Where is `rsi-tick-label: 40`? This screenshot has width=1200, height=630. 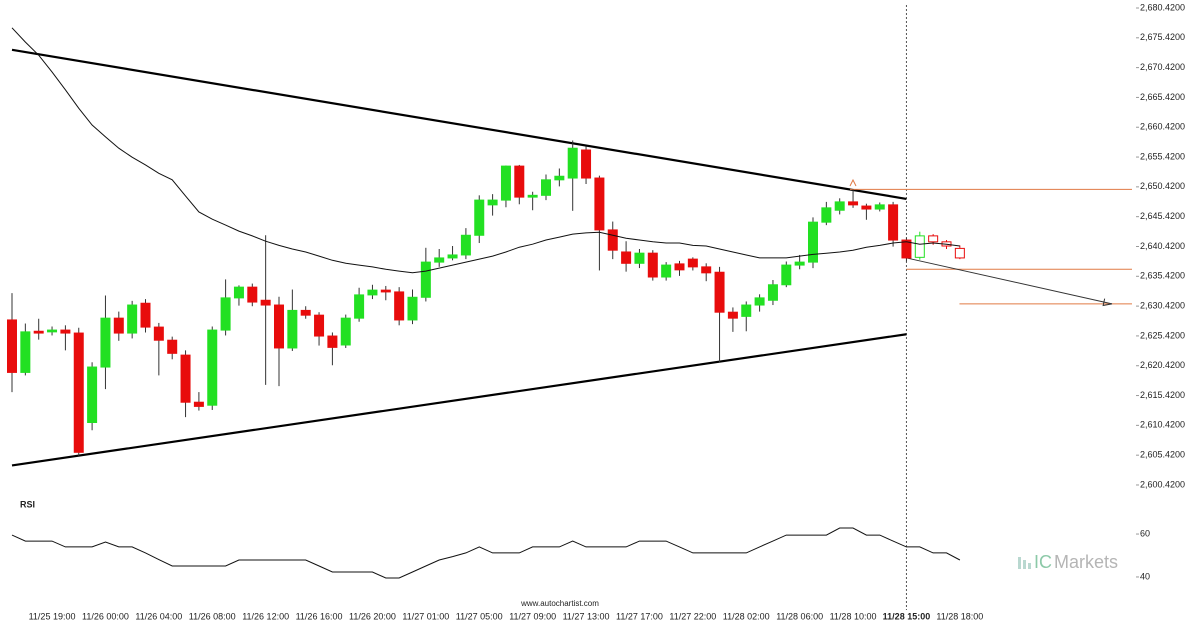 rsi-tick-label: 40 is located at coordinates (1145, 576).